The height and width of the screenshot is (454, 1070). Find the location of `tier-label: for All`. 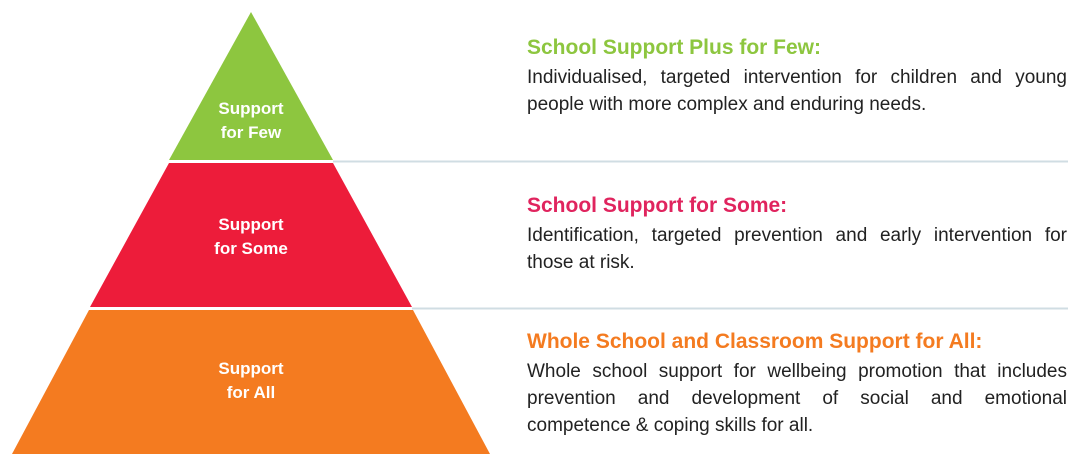

tier-label: for All is located at coordinates (251, 392).